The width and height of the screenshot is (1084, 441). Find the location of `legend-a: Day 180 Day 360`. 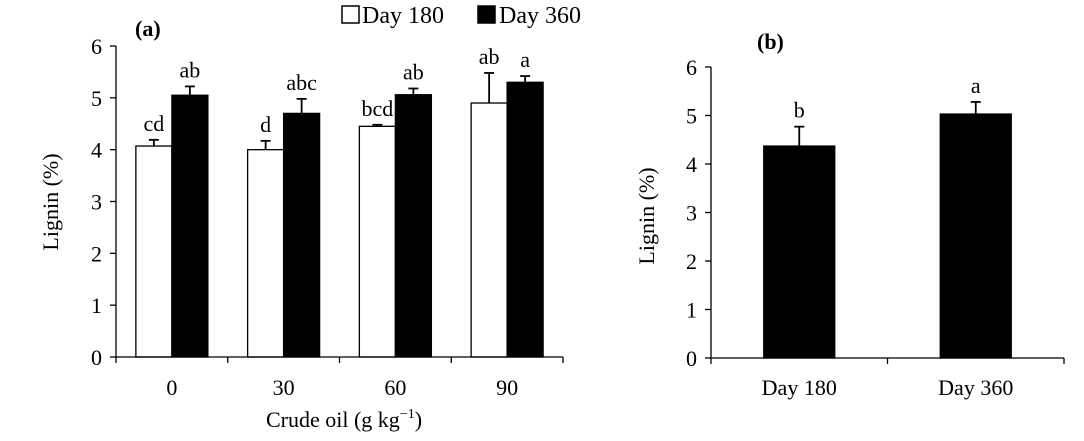

legend-a: Day 180 Day 360 is located at coordinates (461, 16).